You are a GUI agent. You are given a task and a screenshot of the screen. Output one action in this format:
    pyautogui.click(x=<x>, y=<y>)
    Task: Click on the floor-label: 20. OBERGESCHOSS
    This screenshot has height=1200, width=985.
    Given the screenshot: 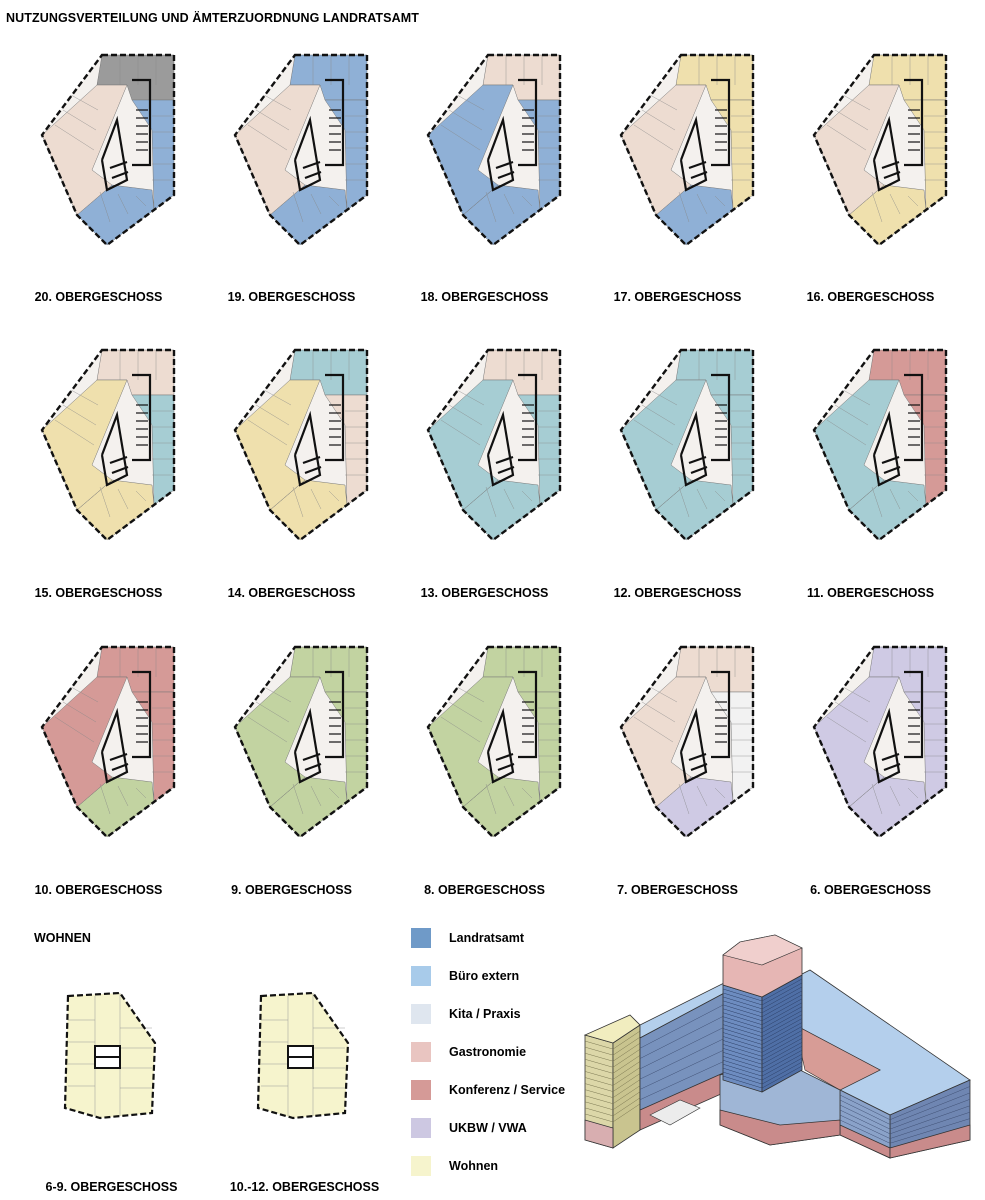 What is the action you would take?
    pyautogui.click(x=98, y=297)
    